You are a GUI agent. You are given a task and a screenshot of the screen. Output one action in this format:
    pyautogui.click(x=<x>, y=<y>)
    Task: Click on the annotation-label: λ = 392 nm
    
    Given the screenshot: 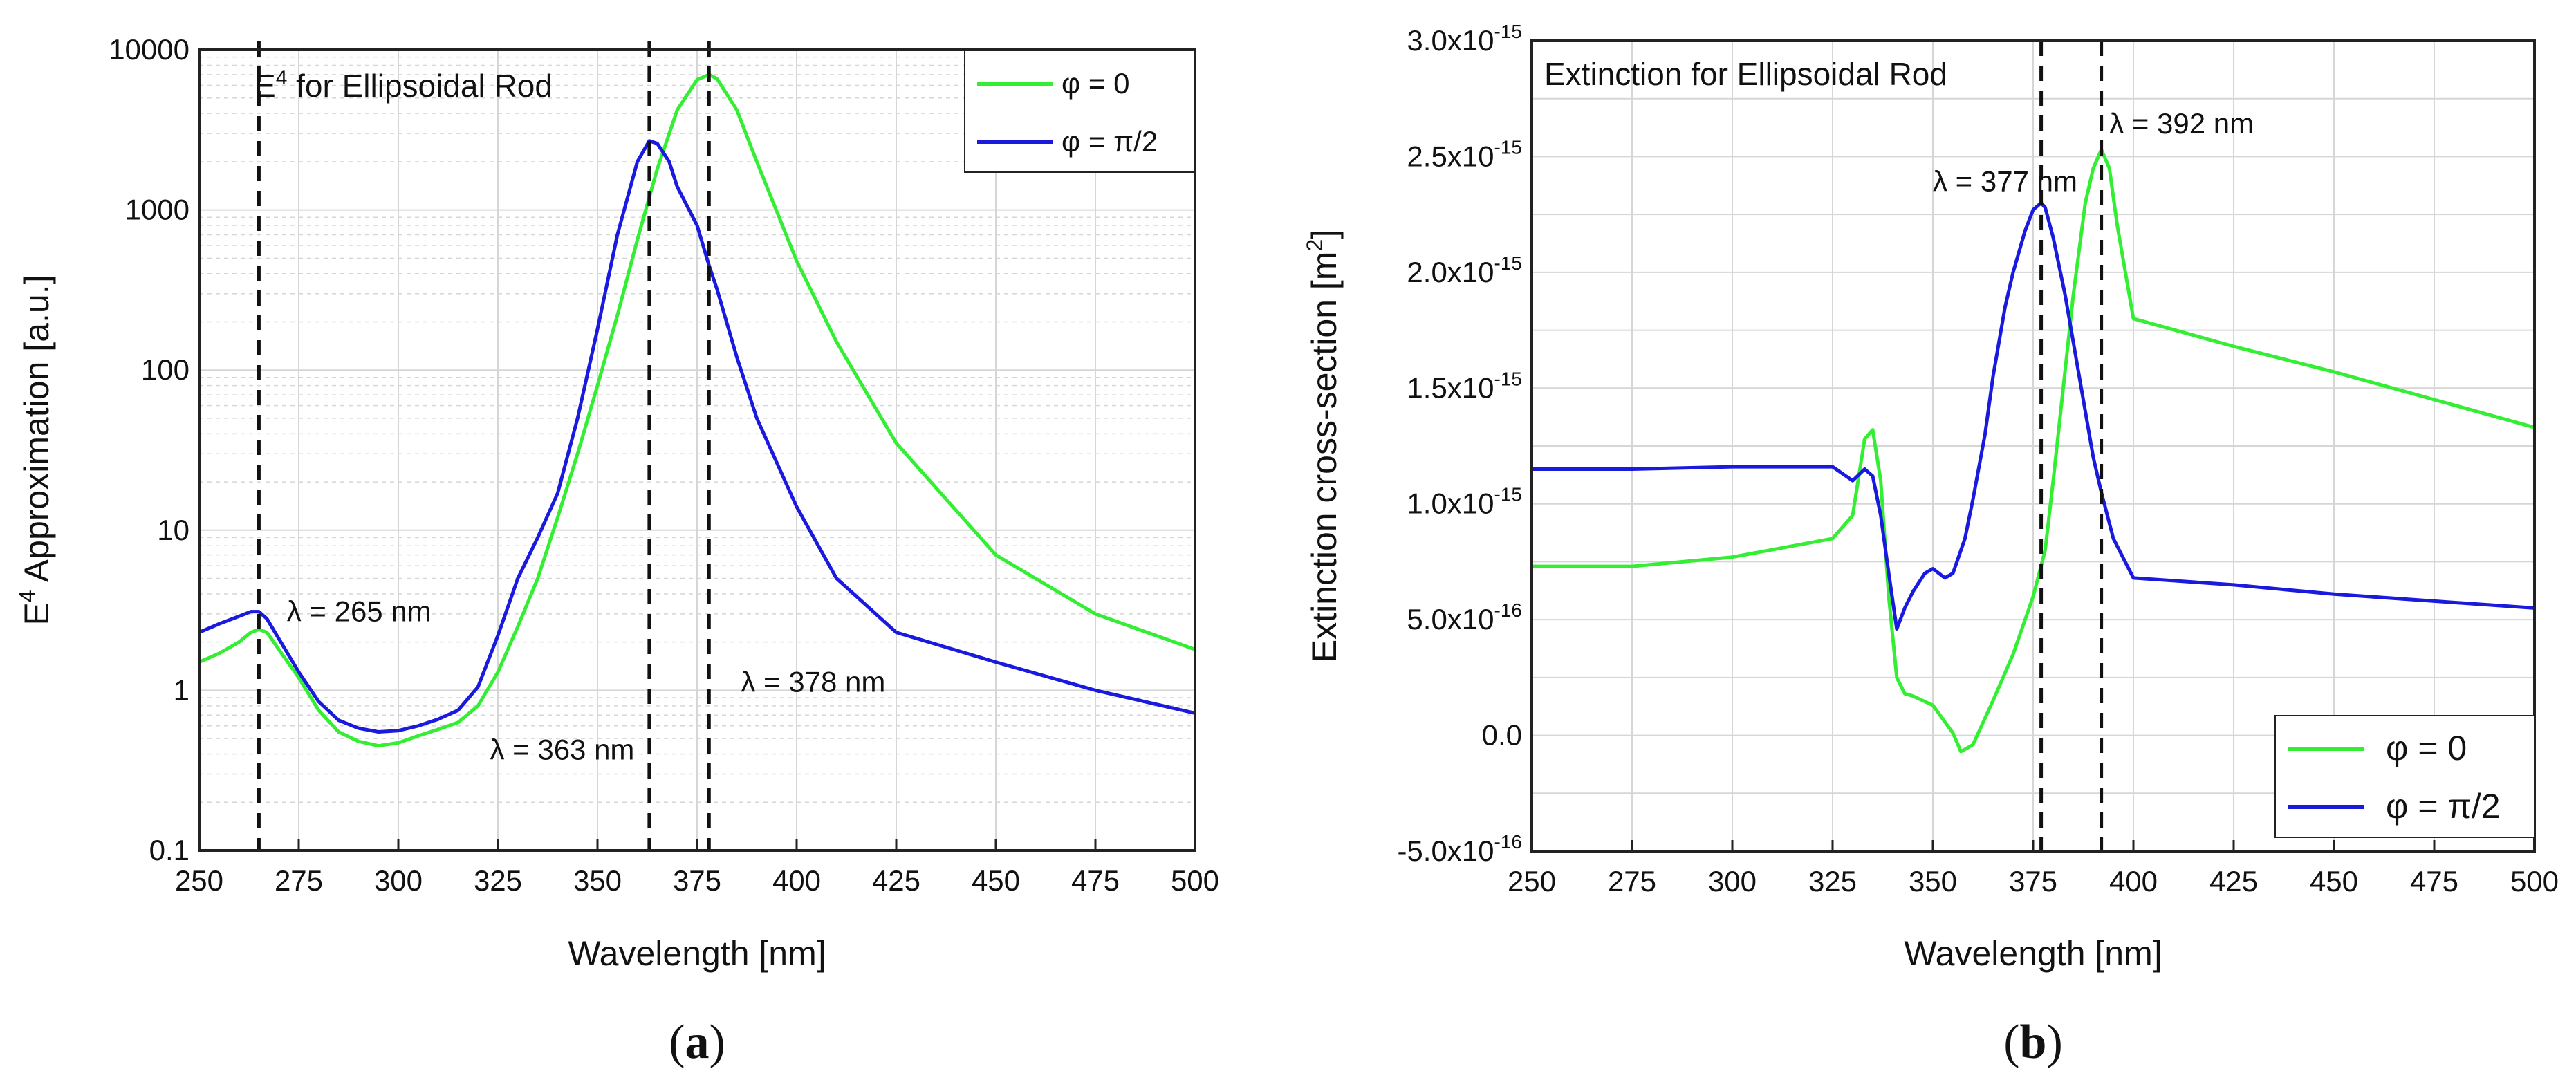 What is the action you would take?
    pyautogui.click(x=2181, y=123)
    